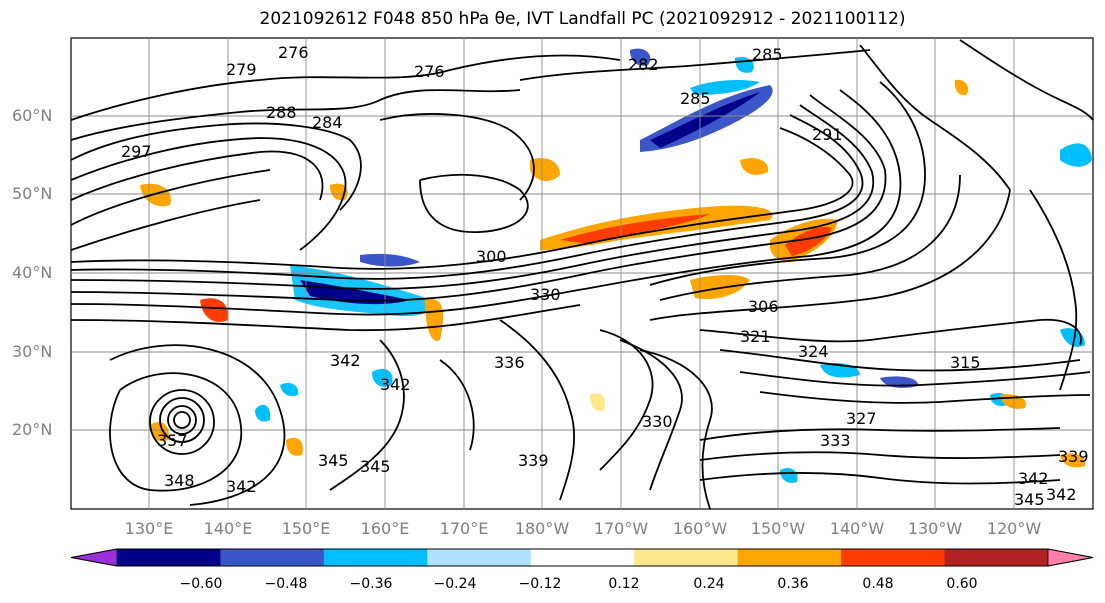 This screenshot has height=603, width=1105. Describe the element at coordinates (94, 557) in the screenshot. I see `colorbar-extend-min` at that location.